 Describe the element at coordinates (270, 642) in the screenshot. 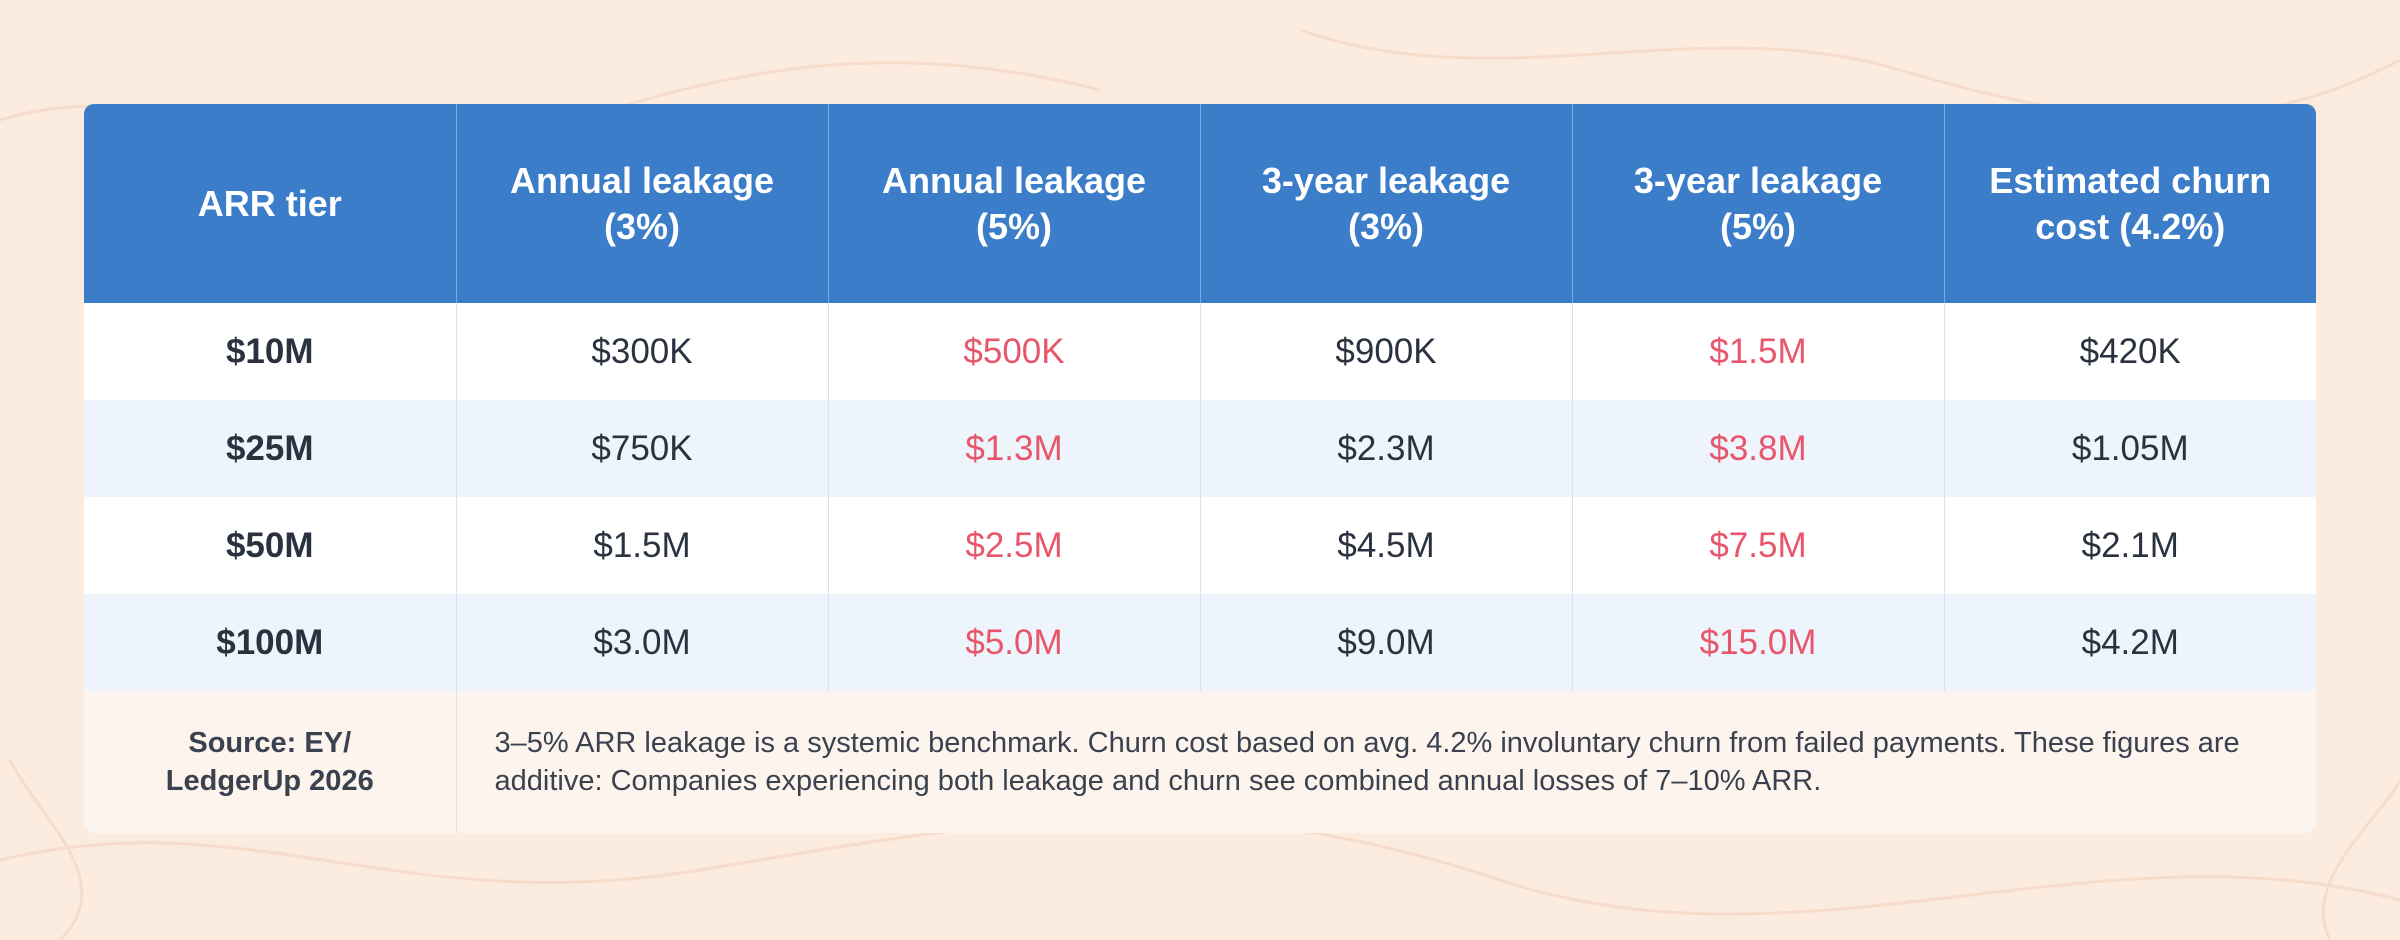

I see `row-header: $100M` at that location.